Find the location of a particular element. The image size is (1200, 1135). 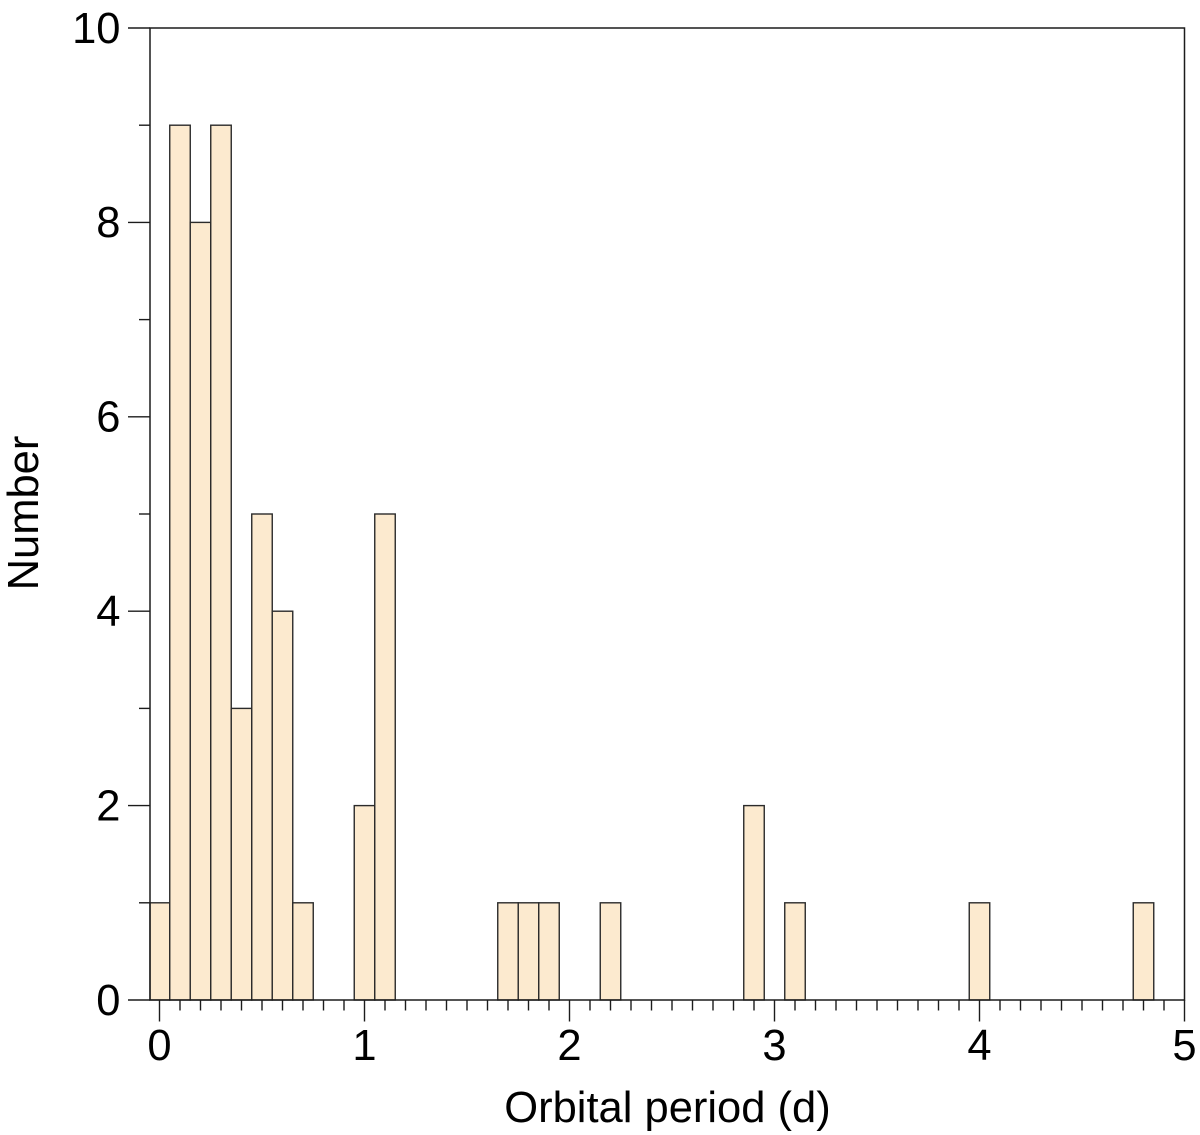

svg-text: 5 is located at coordinates (1184, 1046).